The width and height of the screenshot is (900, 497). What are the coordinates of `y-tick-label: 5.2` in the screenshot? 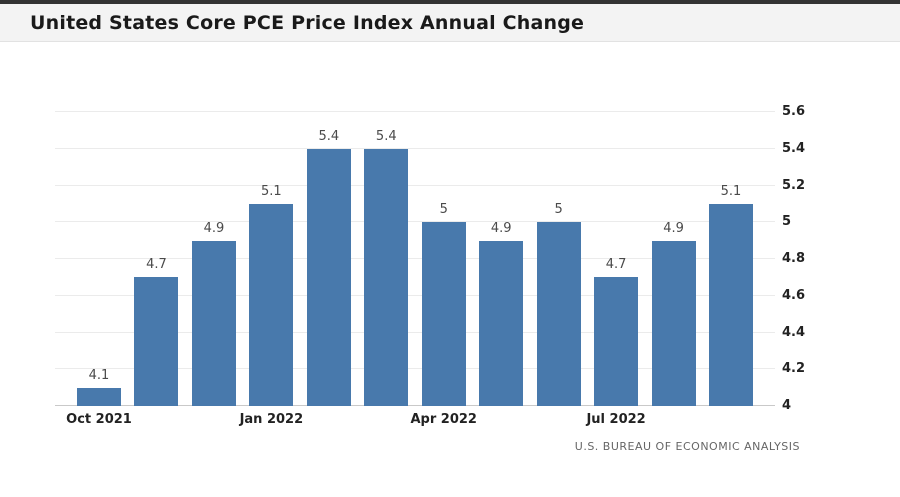 It's located at (794, 185).